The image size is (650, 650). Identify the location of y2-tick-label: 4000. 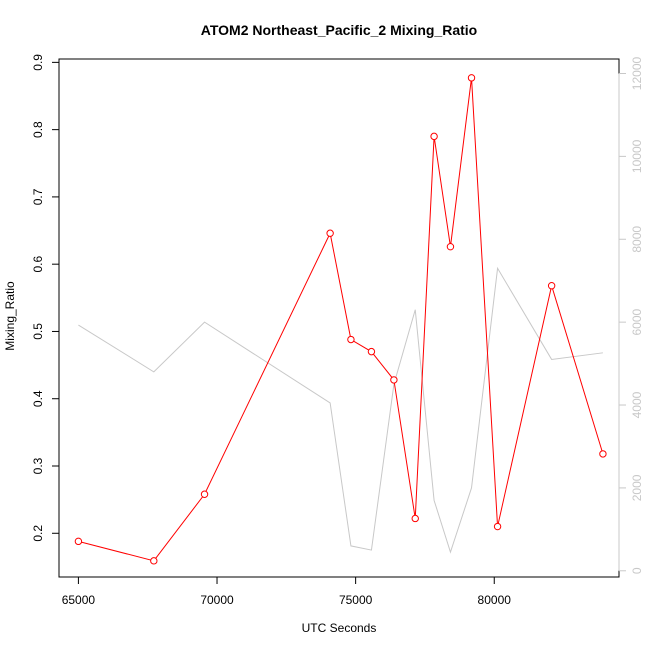
(637, 404).